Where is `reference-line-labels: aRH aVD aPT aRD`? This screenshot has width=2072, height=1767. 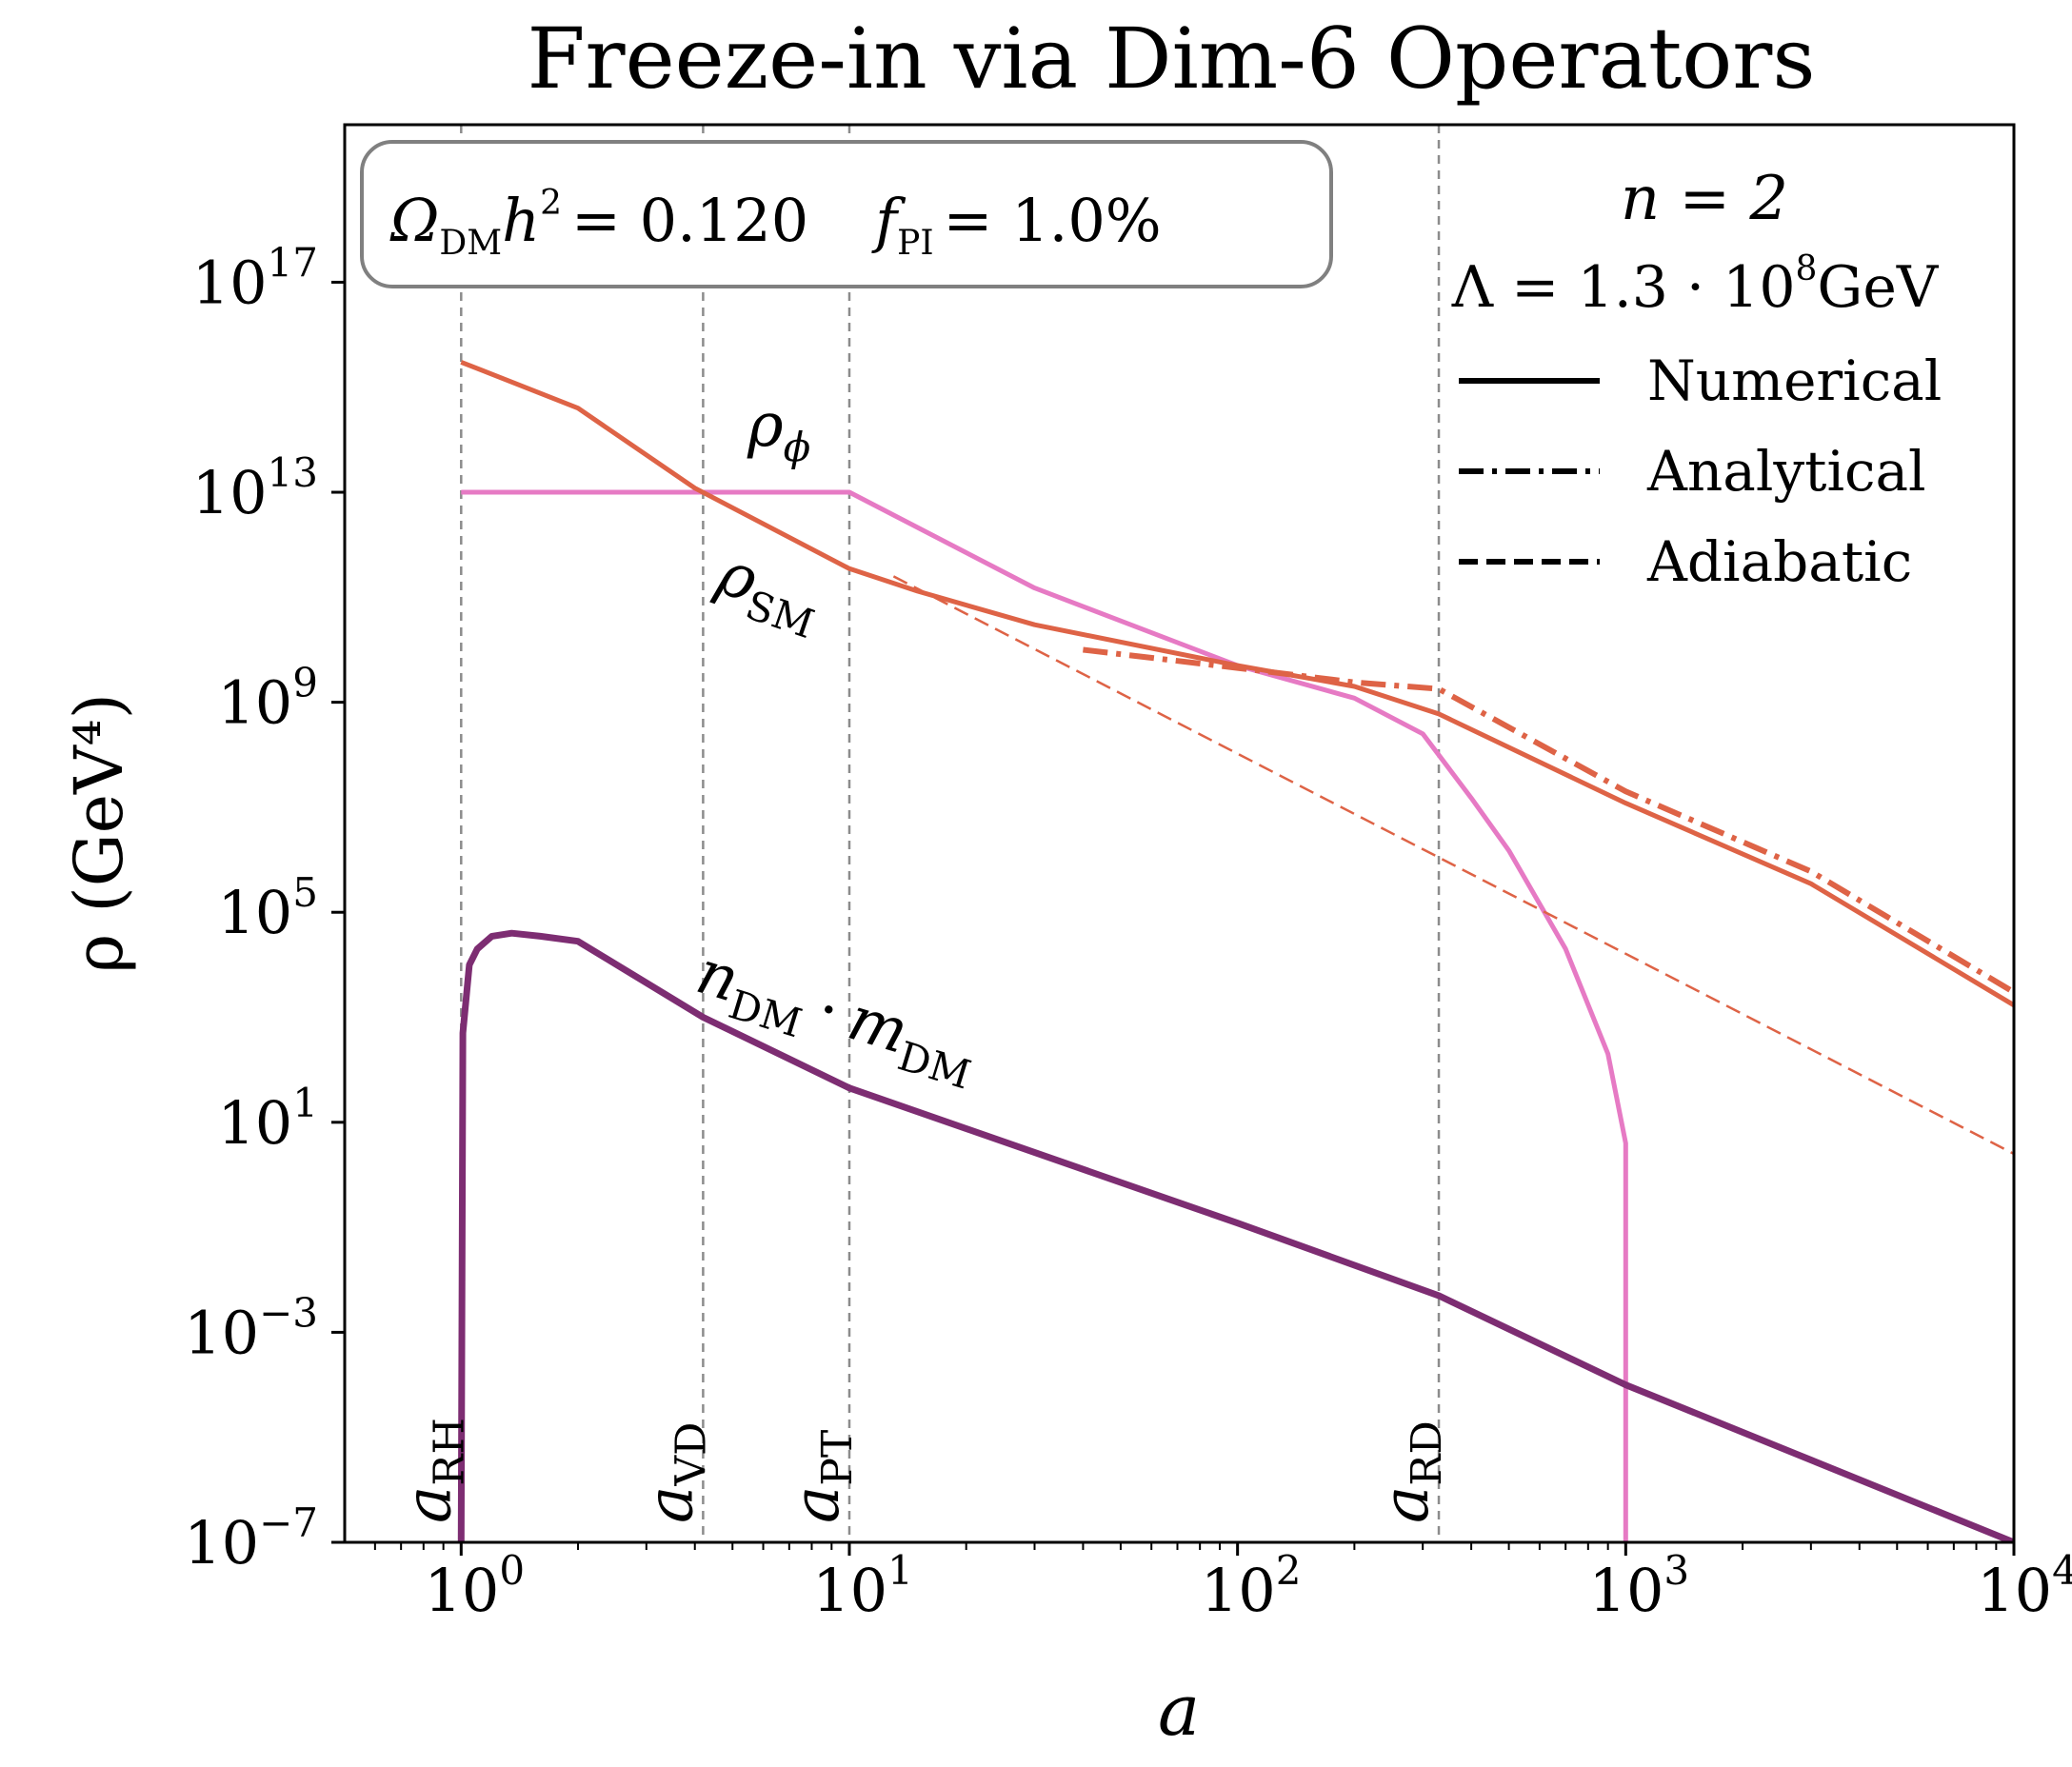
reference-line-labels: aRH aVD aPT aRD is located at coordinates (921, 1470).